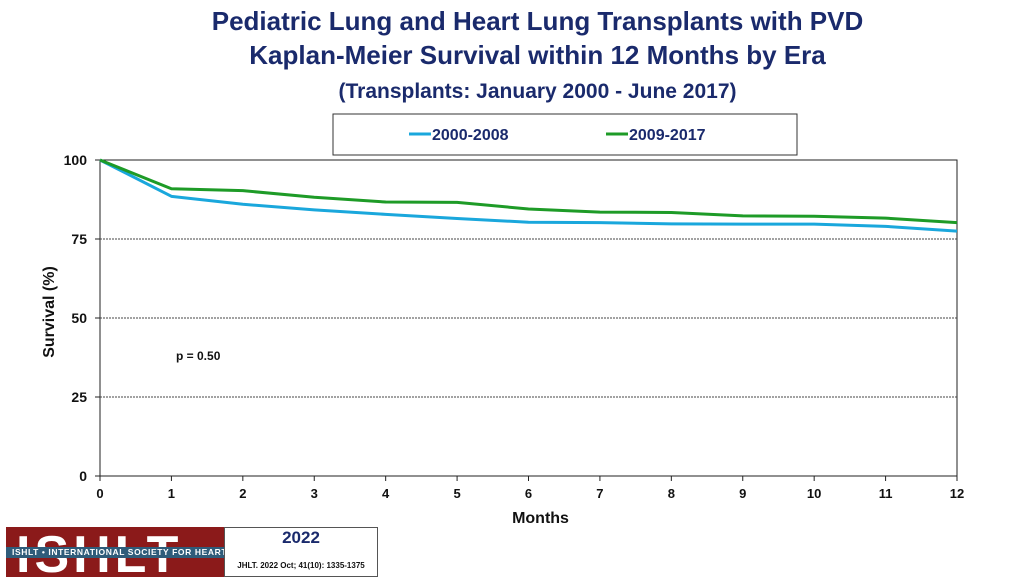  Describe the element at coordinates (314, 493) in the screenshot. I see `x-tick-label: 3` at that location.